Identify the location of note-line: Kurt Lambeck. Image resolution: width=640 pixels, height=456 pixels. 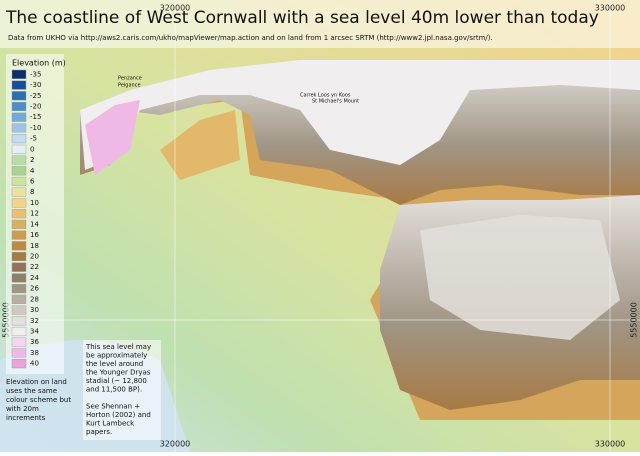
(110, 424).